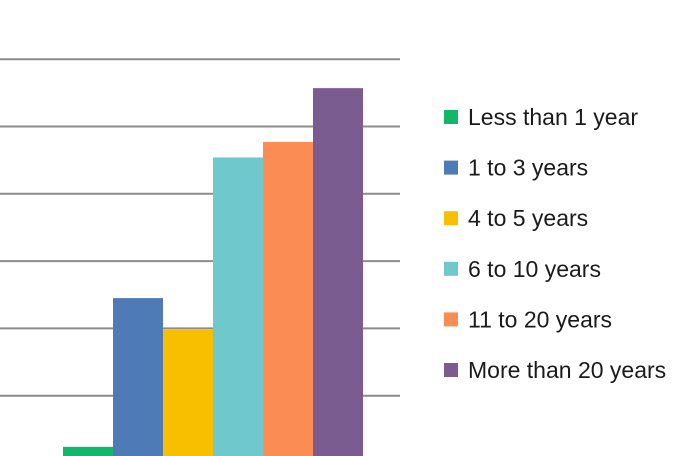 The width and height of the screenshot is (684, 456). What do you see at coordinates (528, 218) in the screenshot?
I see `legend-label: 4 to 5 years` at bounding box center [528, 218].